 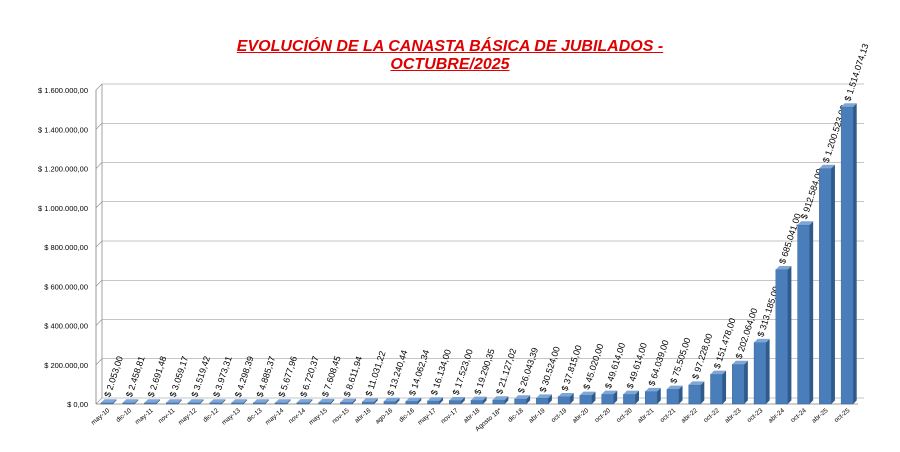 I want to click on x-tick-label: nov-15, so click(x=341, y=416).